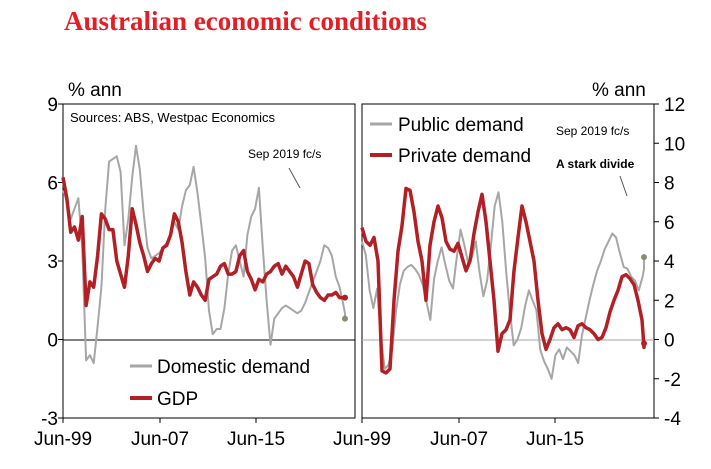  Describe the element at coordinates (52, 184) in the screenshot. I see `left-ytick-label: 6` at that location.